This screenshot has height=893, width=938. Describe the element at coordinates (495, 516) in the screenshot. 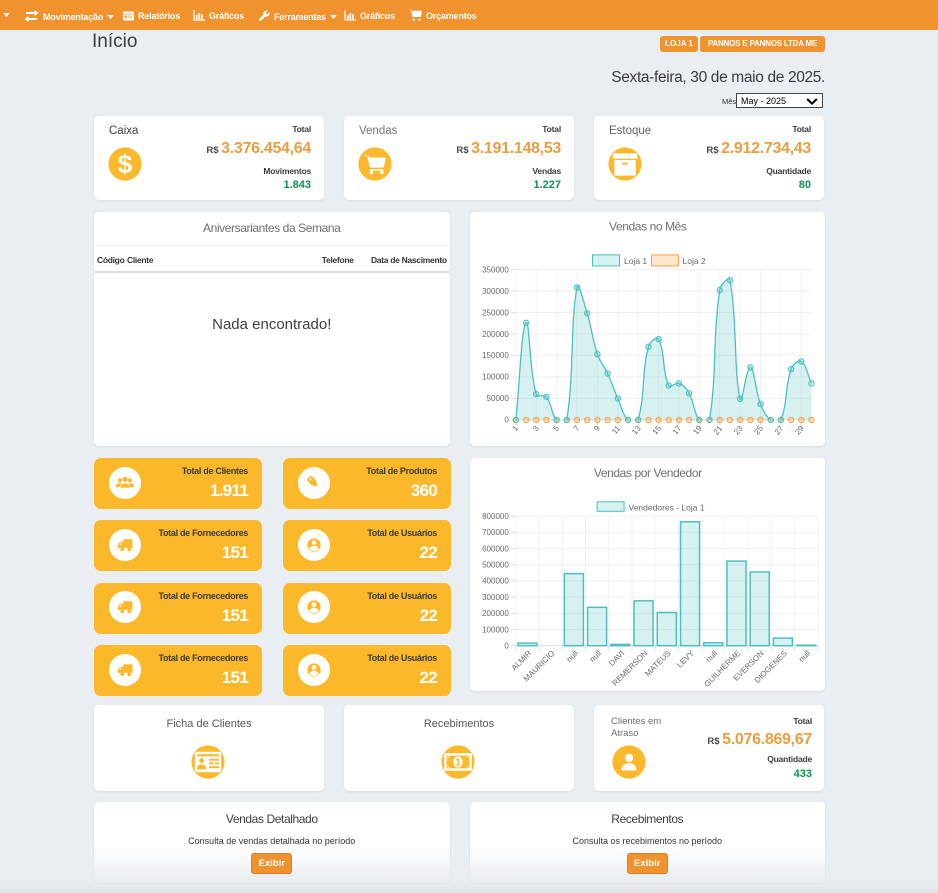

I see `svg-text: 800000` at that location.